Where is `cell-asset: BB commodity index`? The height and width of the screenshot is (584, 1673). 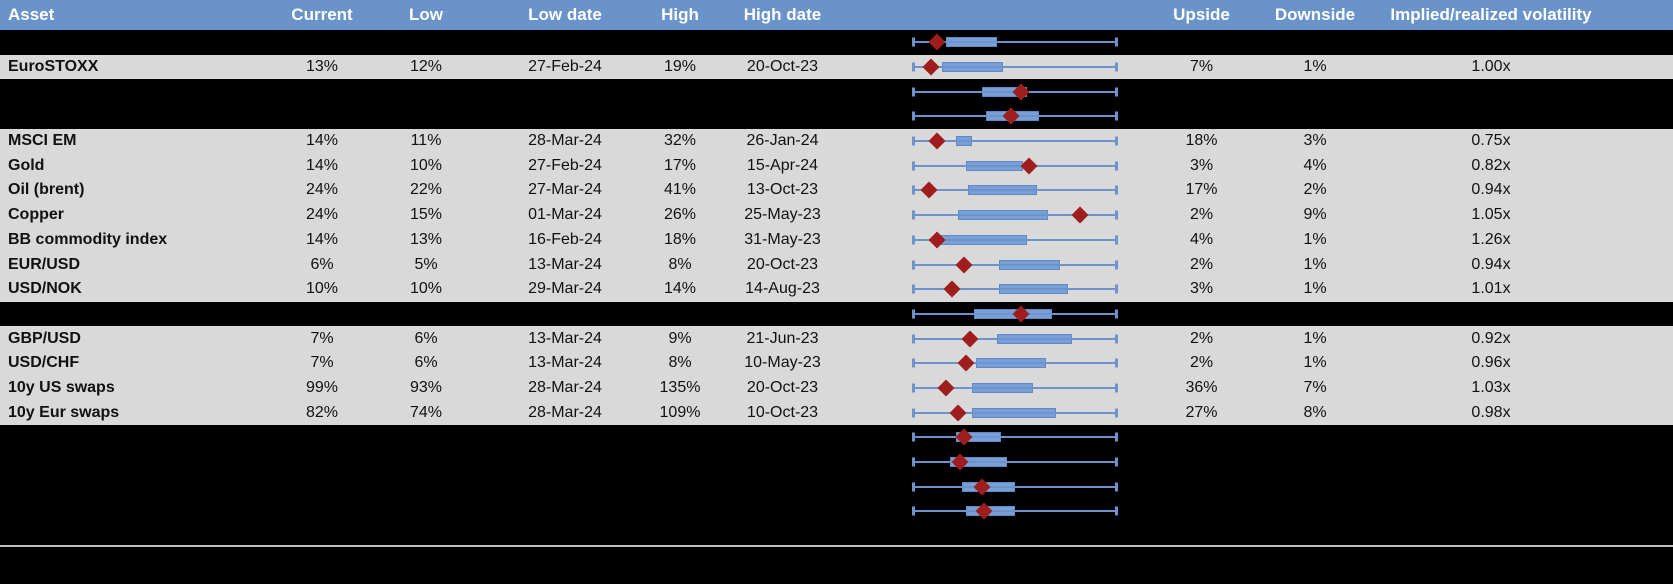 cell-asset: BB commodity index is located at coordinates (88, 239).